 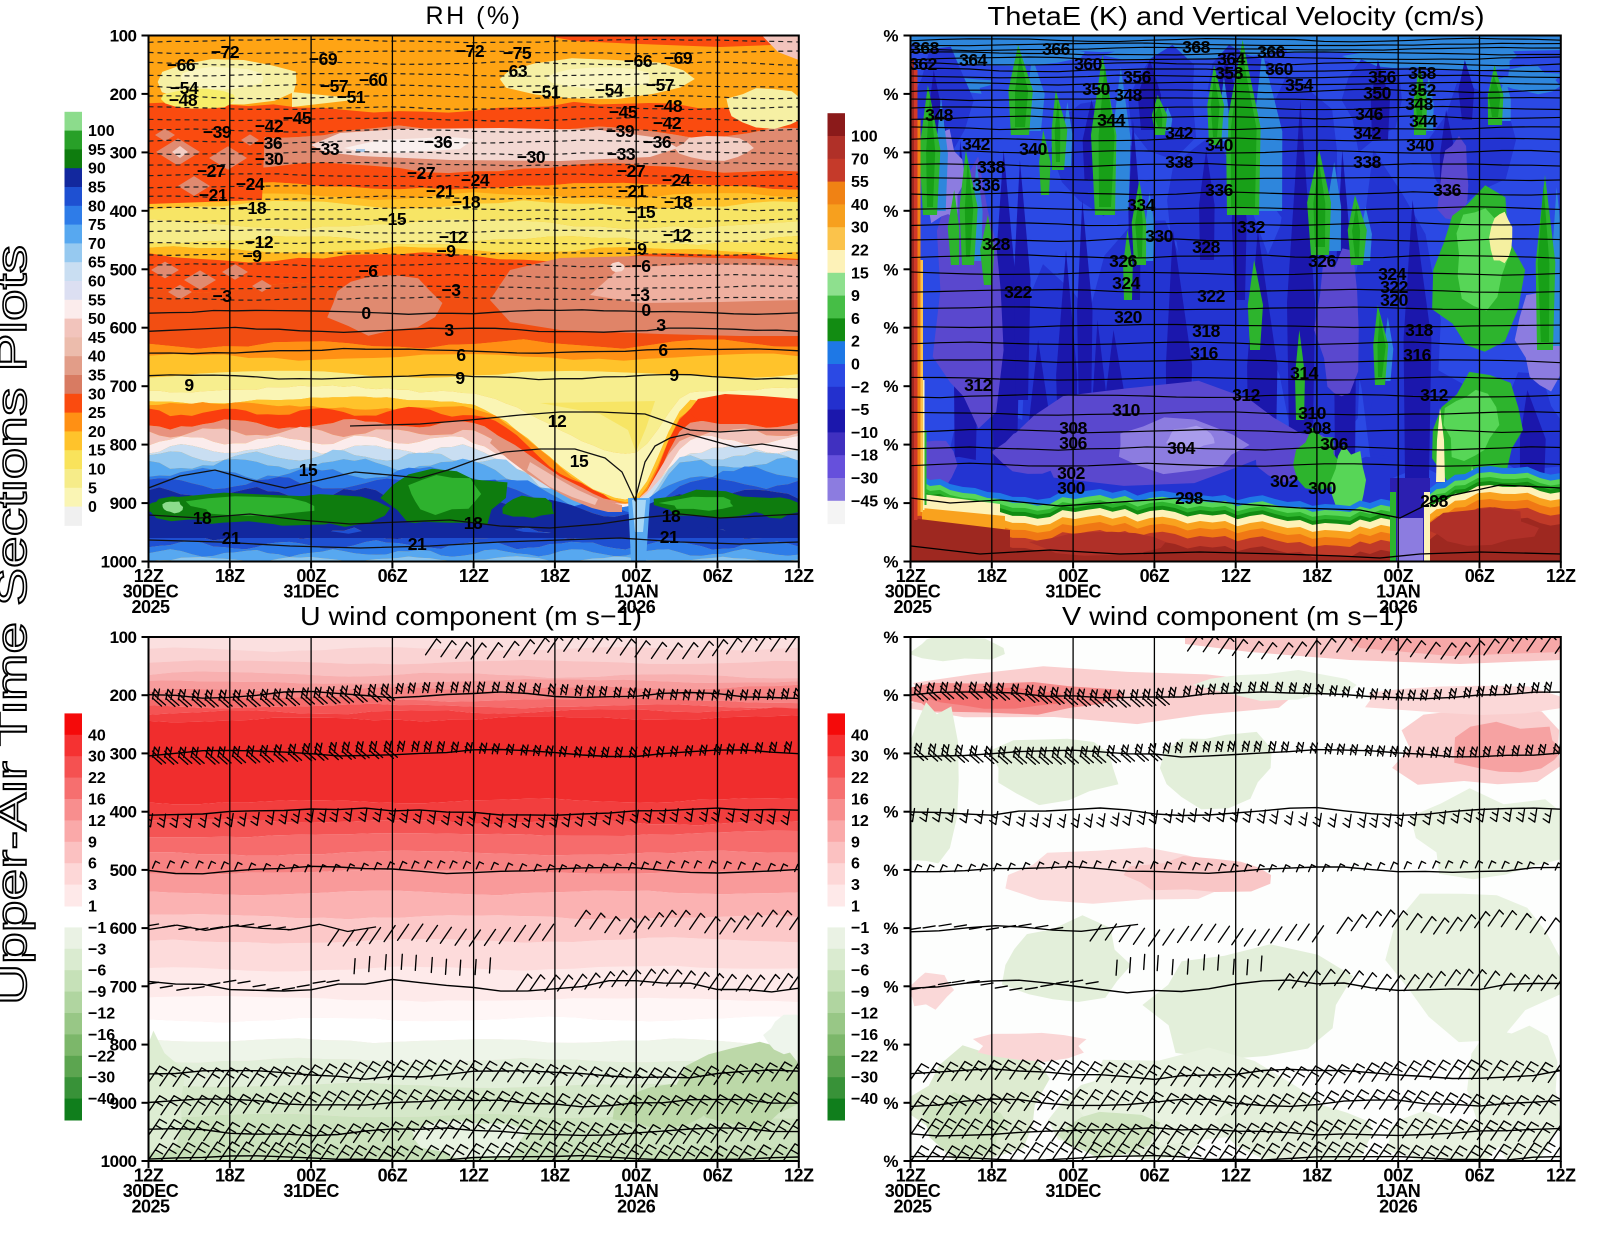 What do you see at coordinates (1392, 274) in the screenshot?
I see `svg-text: 324` at bounding box center [1392, 274].